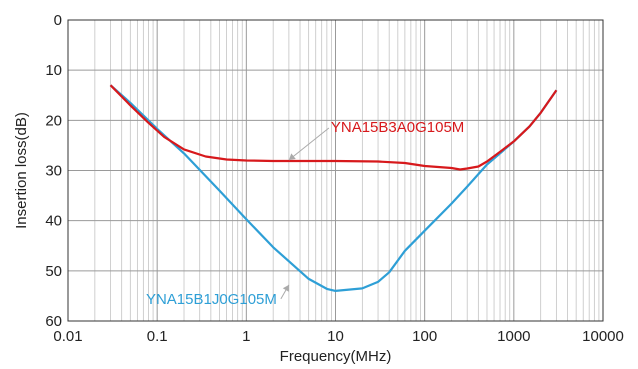 This screenshot has height=369, width=638. I want to click on y-tick-label: 0, so click(58, 20).